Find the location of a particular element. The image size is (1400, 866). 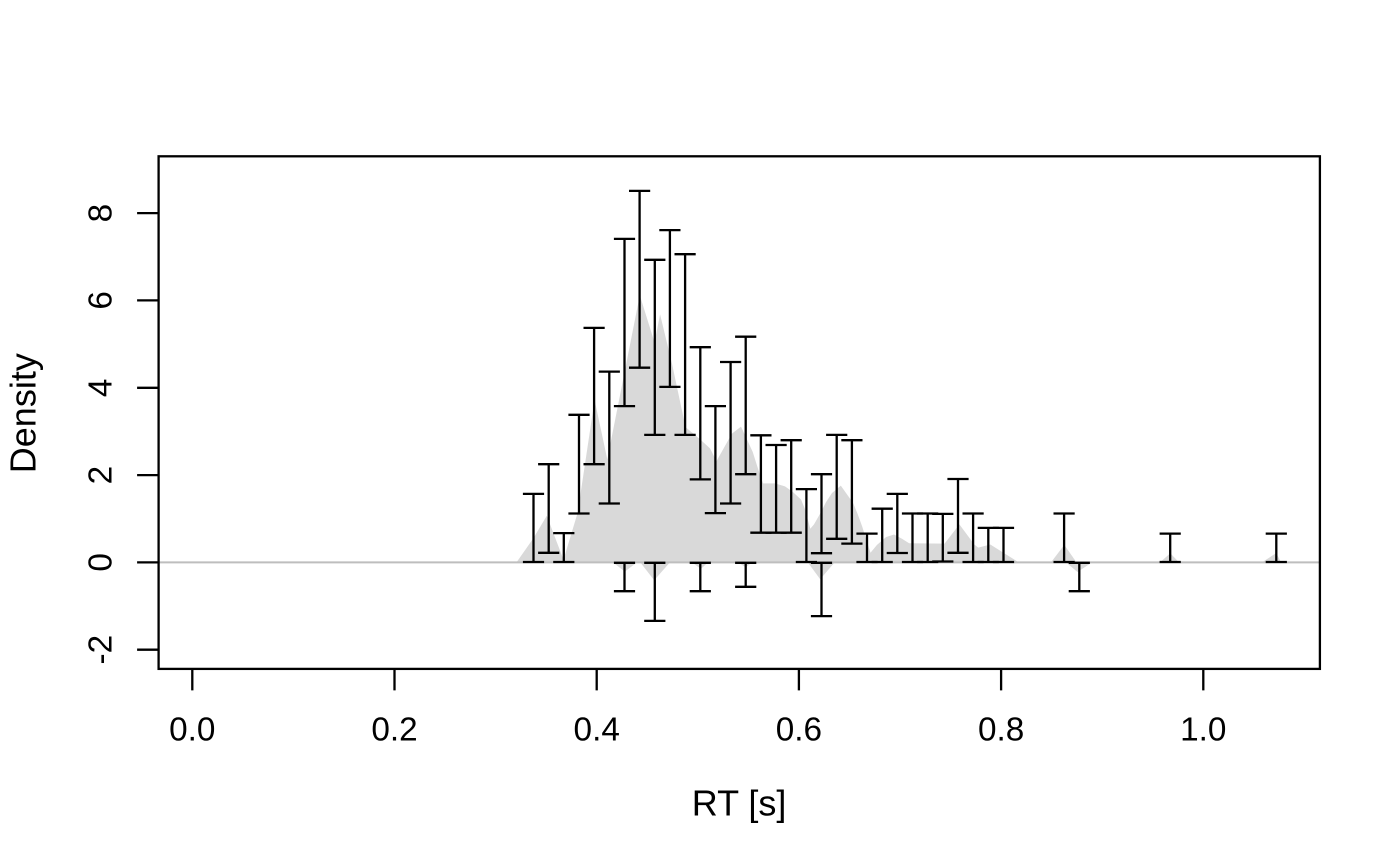

svg-text: 0.8 is located at coordinates (1001, 730).